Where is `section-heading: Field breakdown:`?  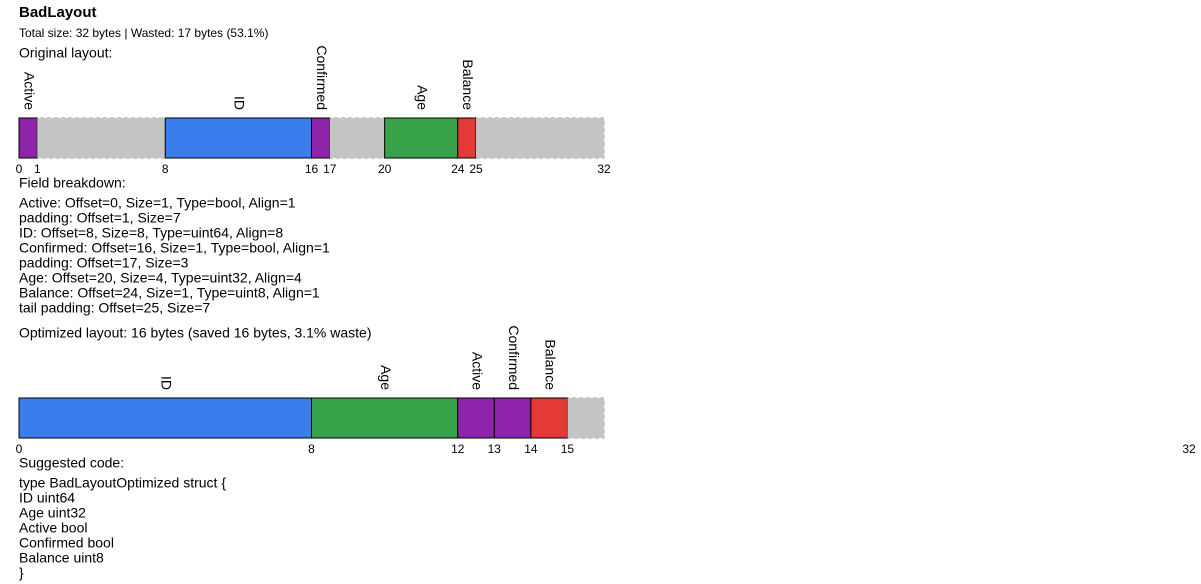 section-heading: Field breakdown: is located at coordinates (72, 183).